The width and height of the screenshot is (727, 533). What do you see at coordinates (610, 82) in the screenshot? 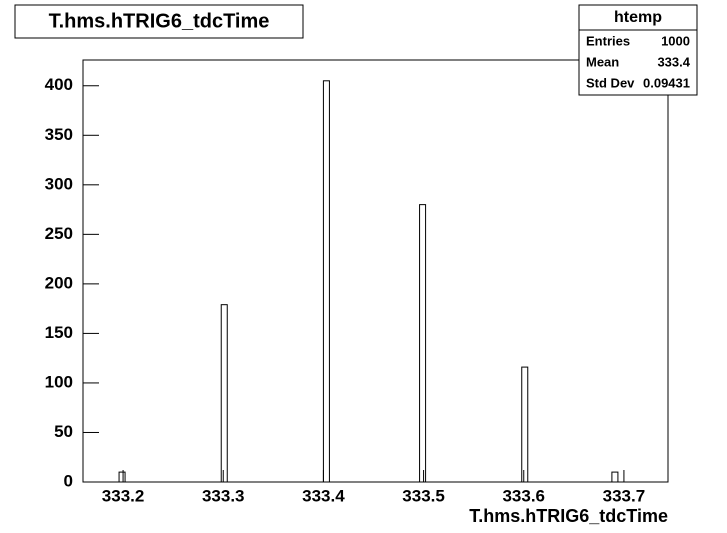
I see `stats-label: Std Dev` at bounding box center [610, 82].